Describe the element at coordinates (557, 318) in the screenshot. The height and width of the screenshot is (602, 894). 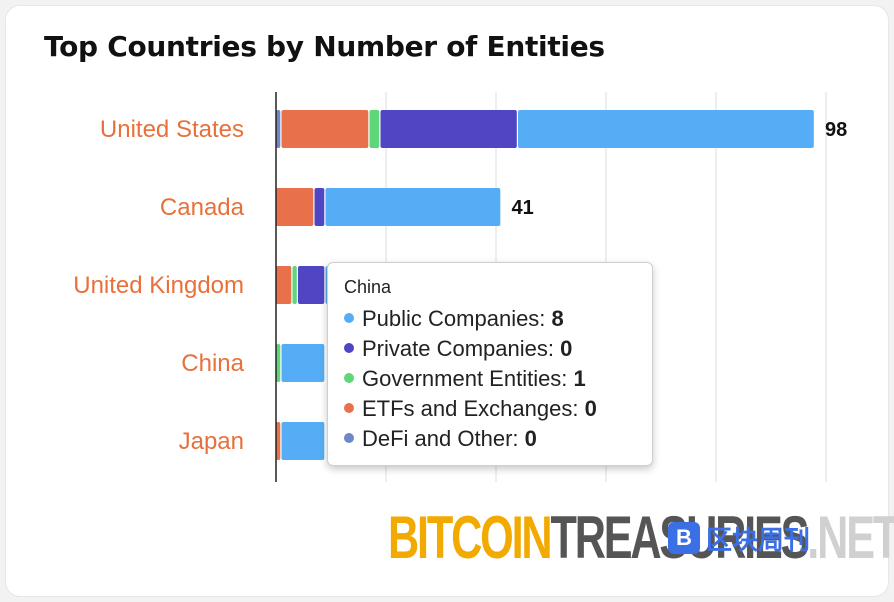
I see `tooltip-row-value: 8` at that location.